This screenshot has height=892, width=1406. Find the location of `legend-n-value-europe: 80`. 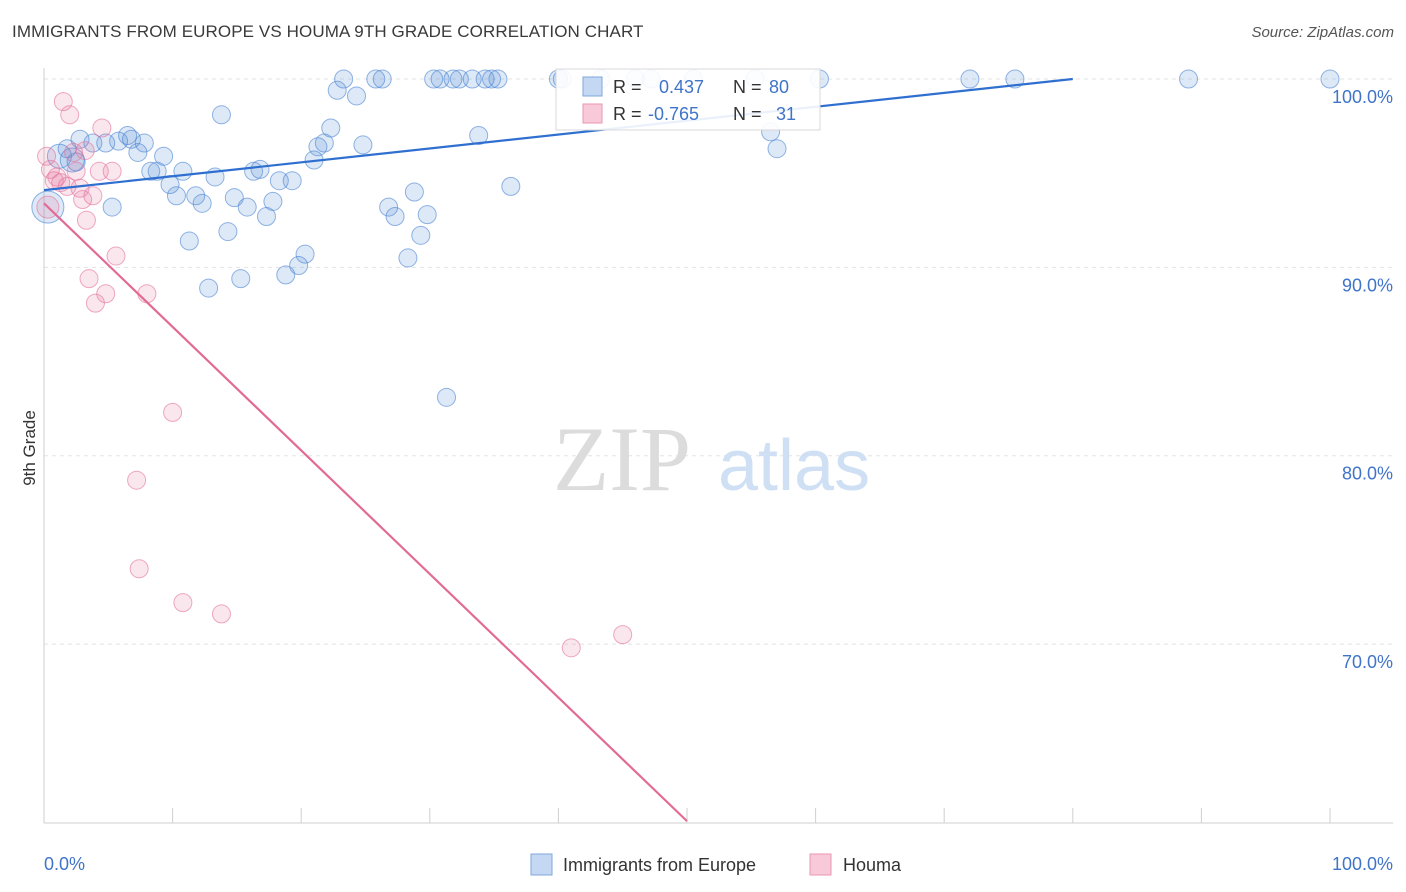

legend-n-value-europe: 80 is located at coordinates (779, 87).